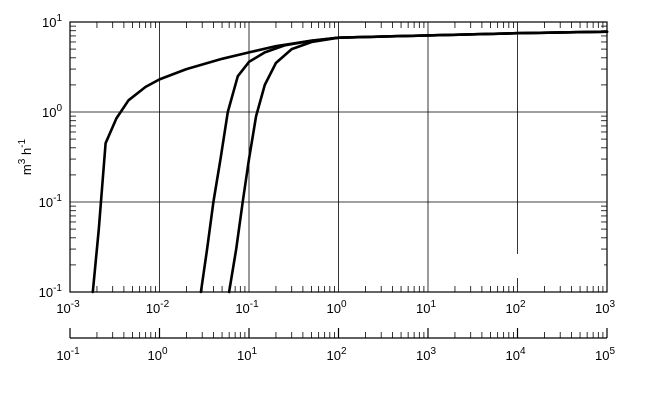 This screenshot has height=407, width=665. I want to click on x-tick-label: 10⁻³, so click(68, 307).